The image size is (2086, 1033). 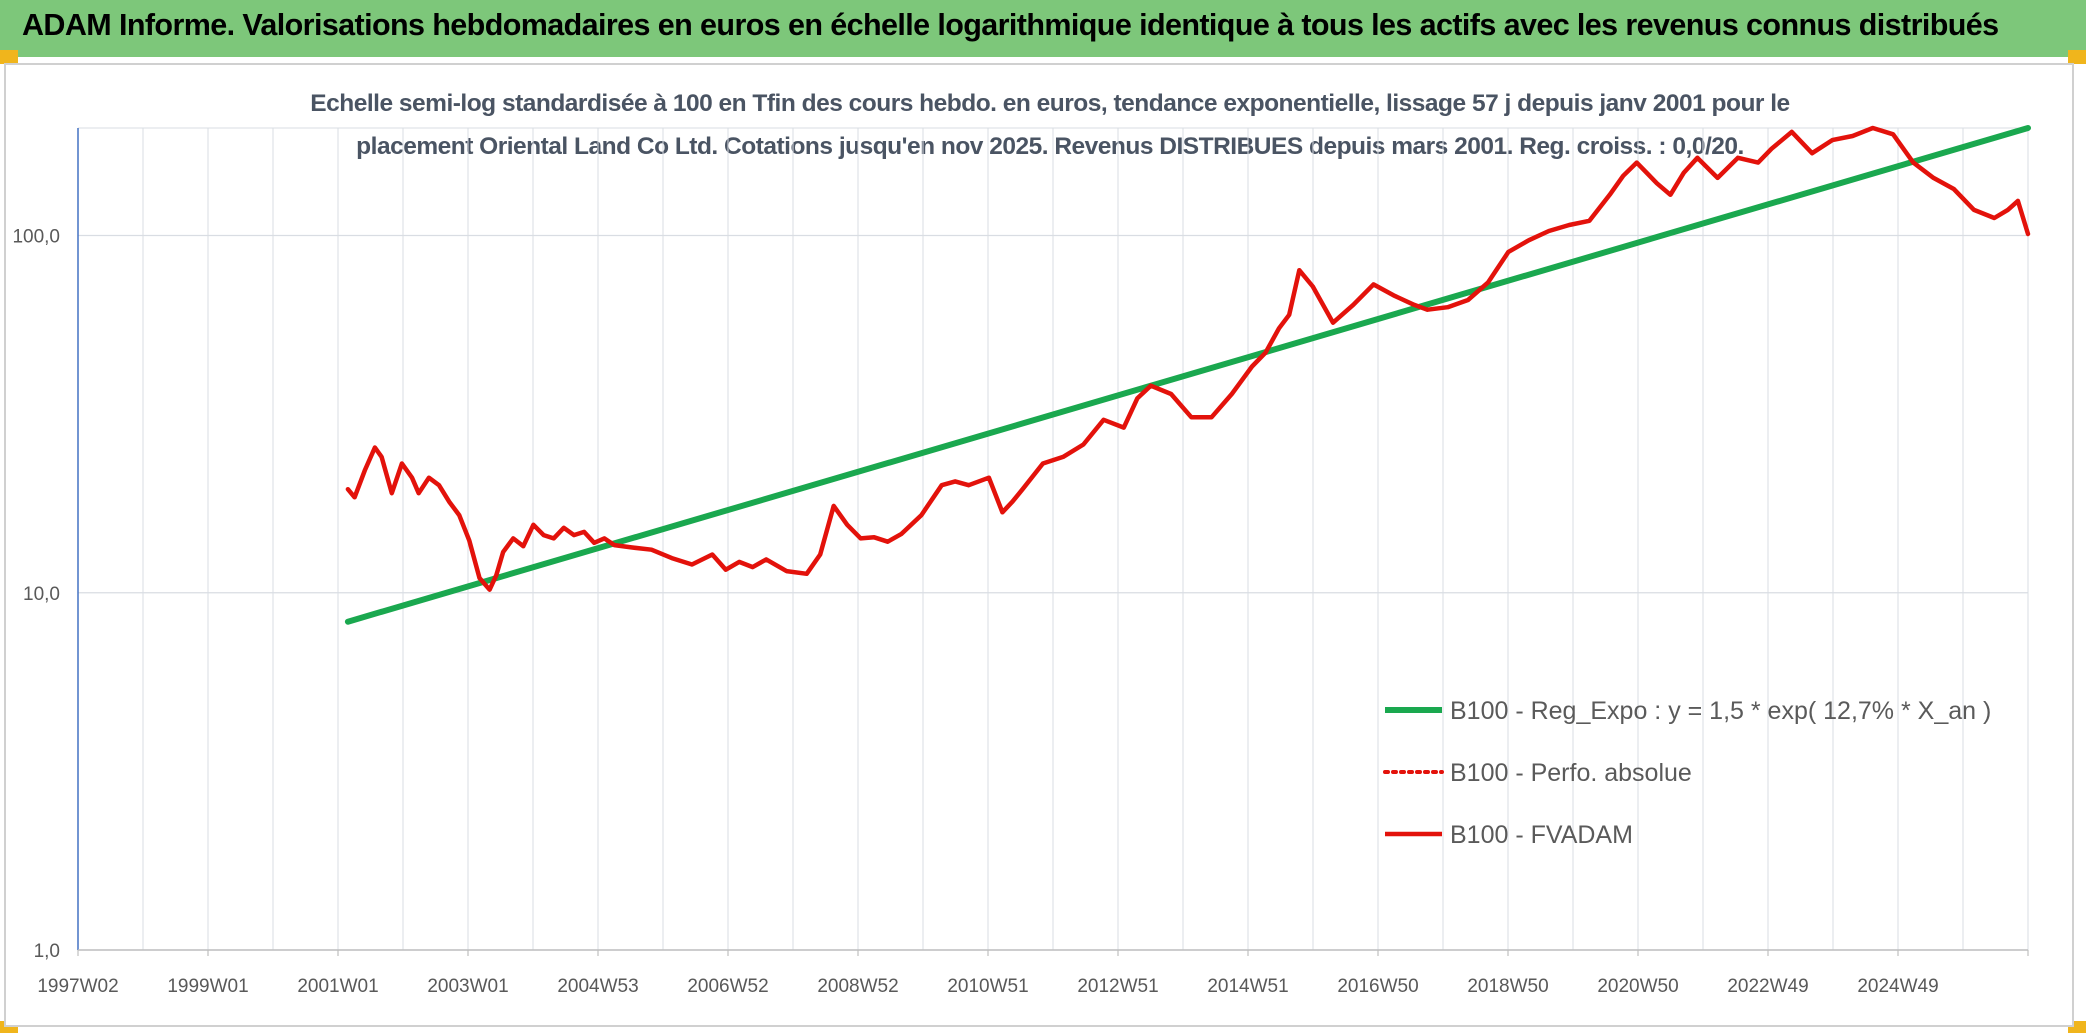 I want to click on x-tick-label: 2006W52, so click(x=727, y=986).